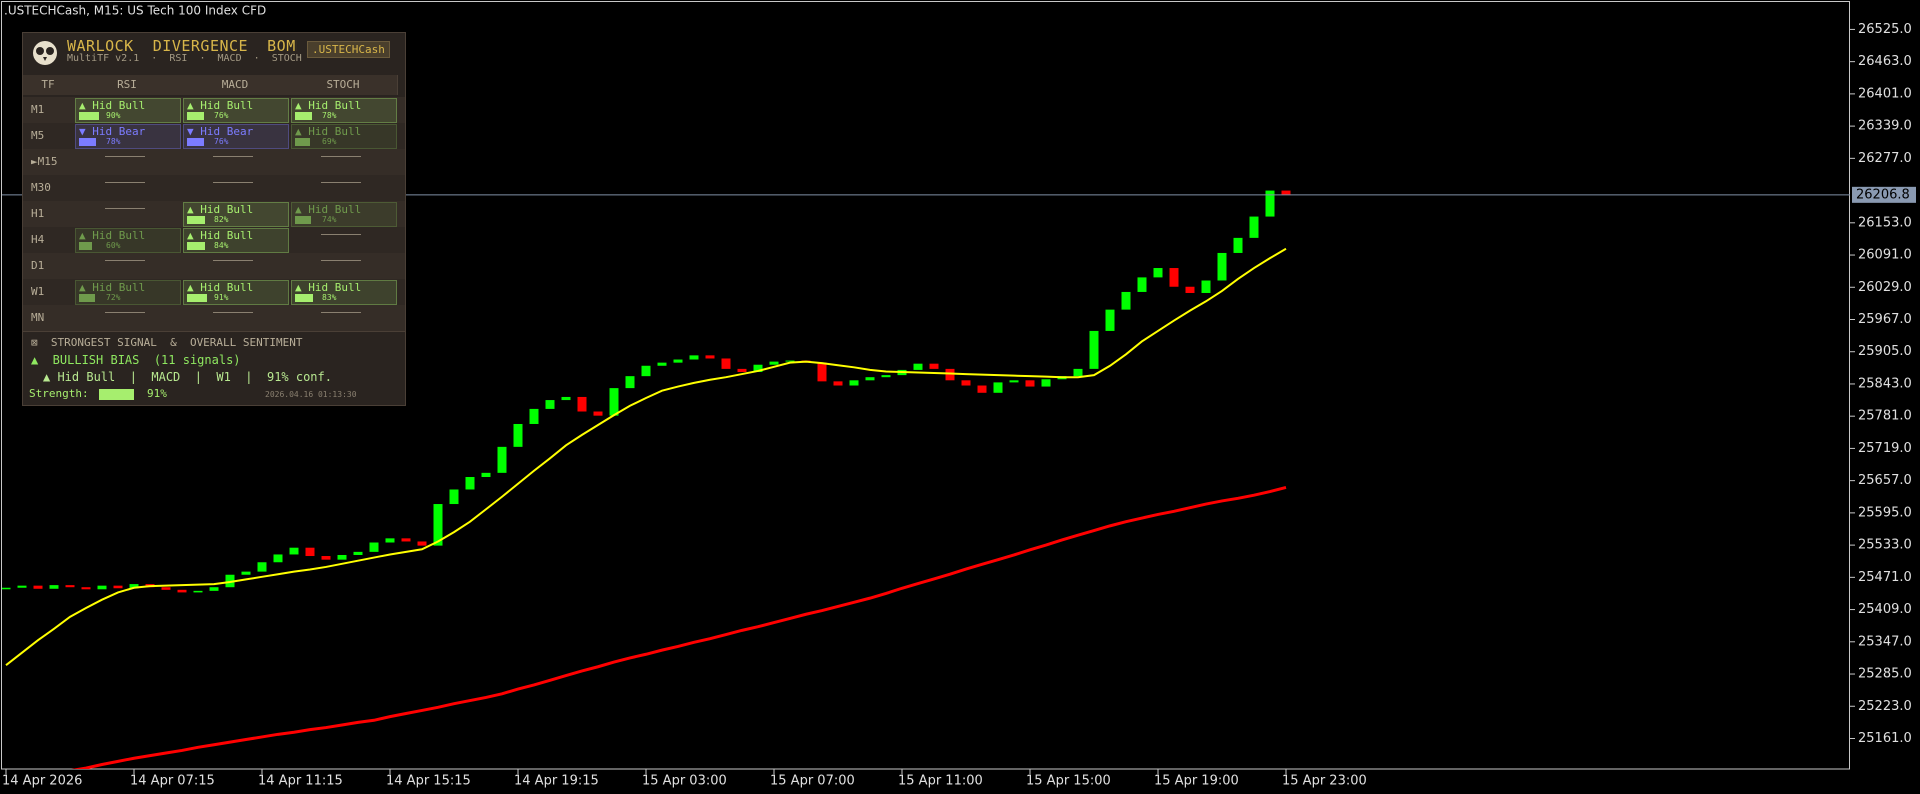 The width and height of the screenshot is (1920, 794). I want to click on footer-heading: ⊠ STRONGEST SIGNAL & OVERALL SENTIMENT, so click(167, 342).